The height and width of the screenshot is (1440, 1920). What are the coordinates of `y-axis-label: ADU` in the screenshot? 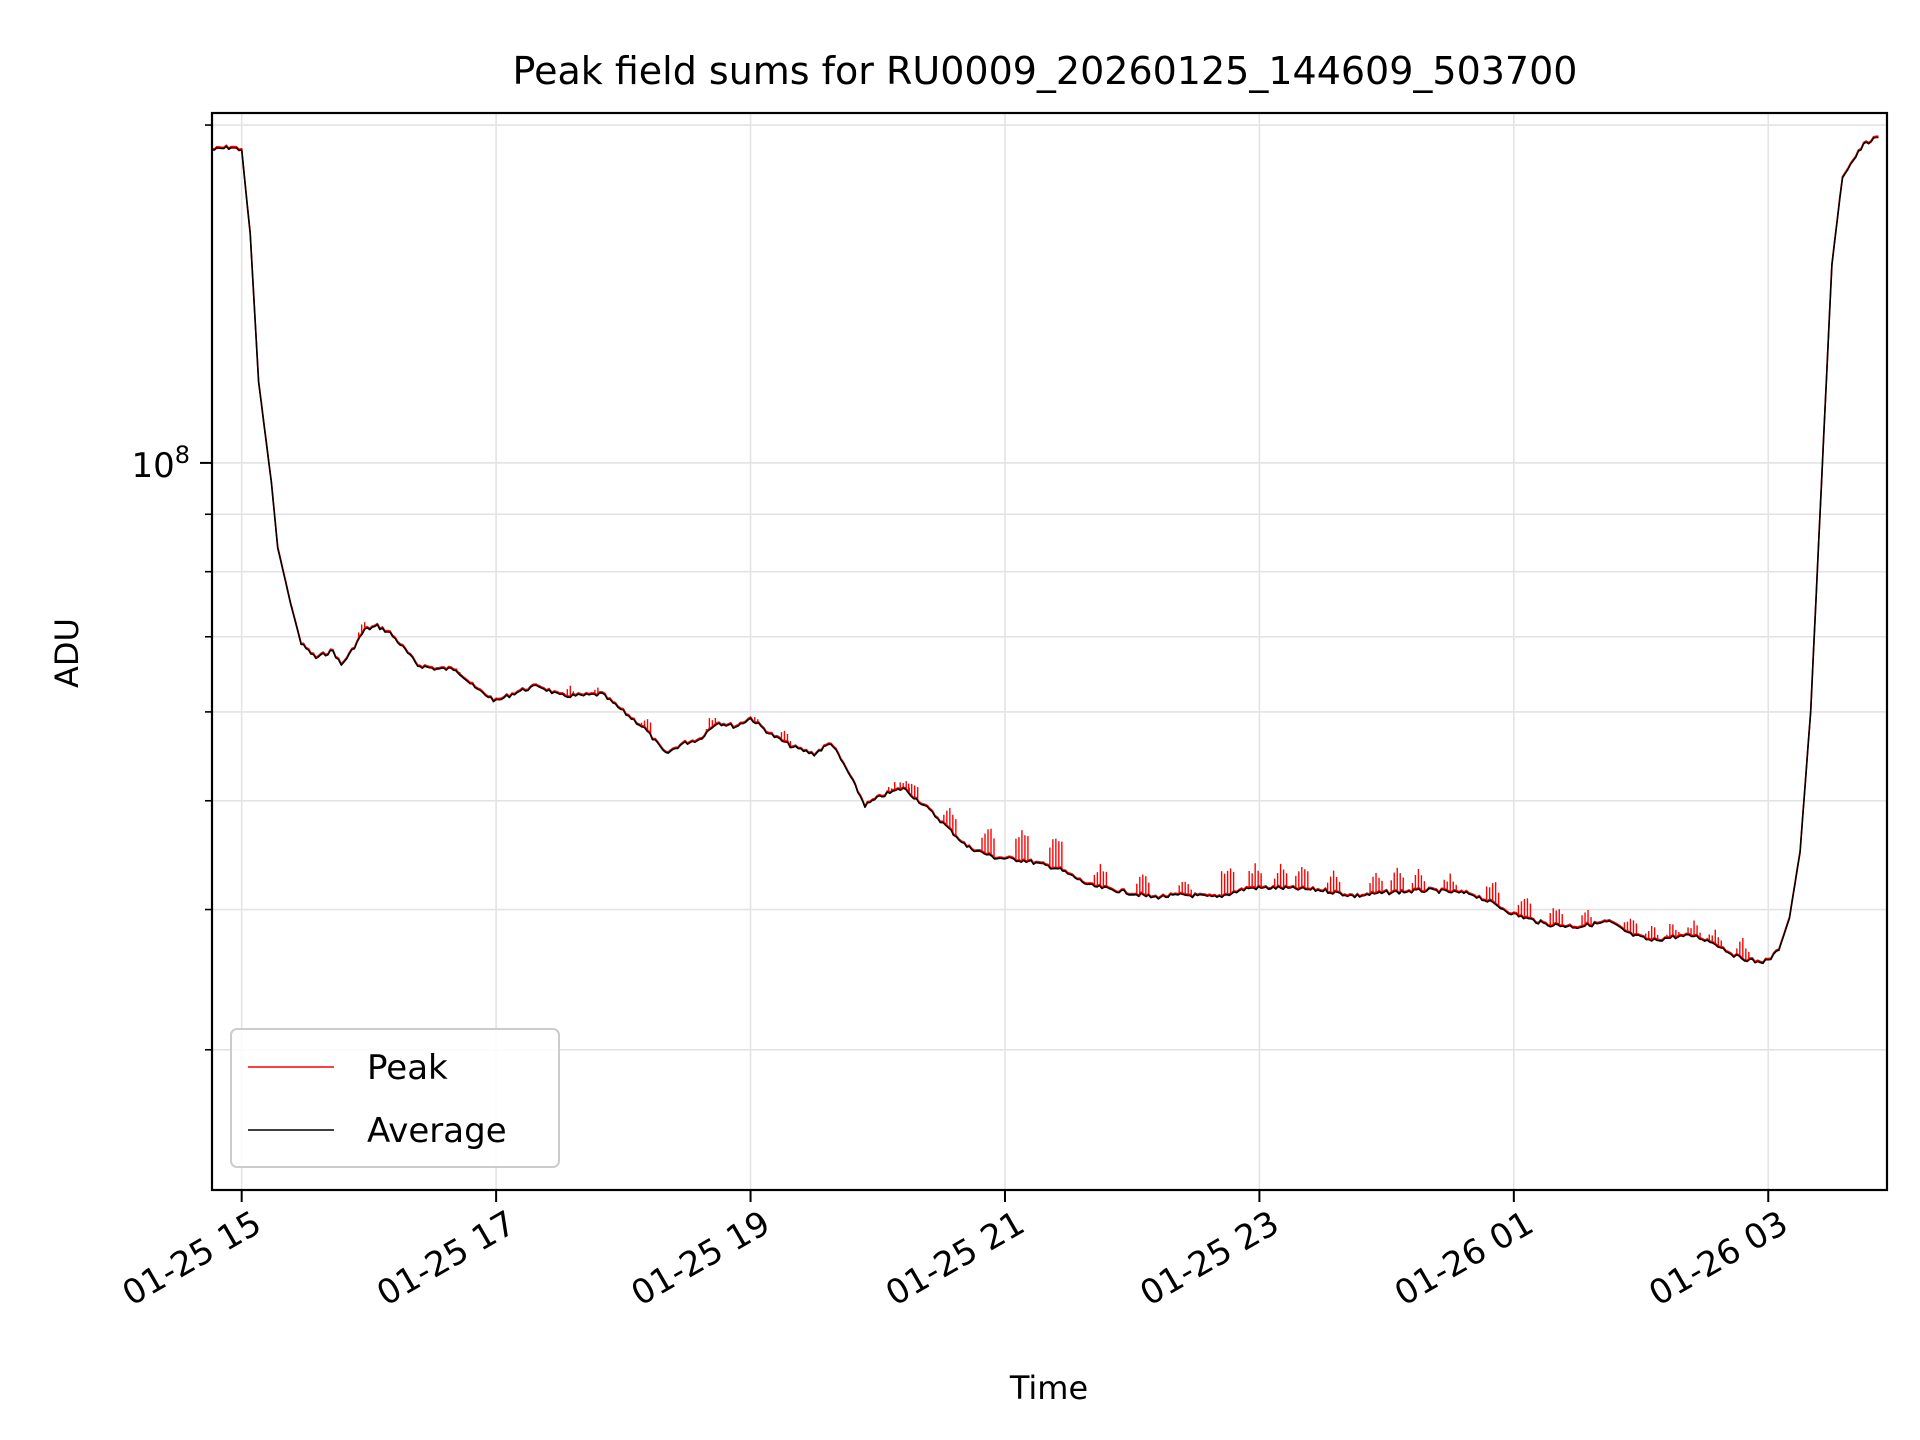 It's located at (67, 653).